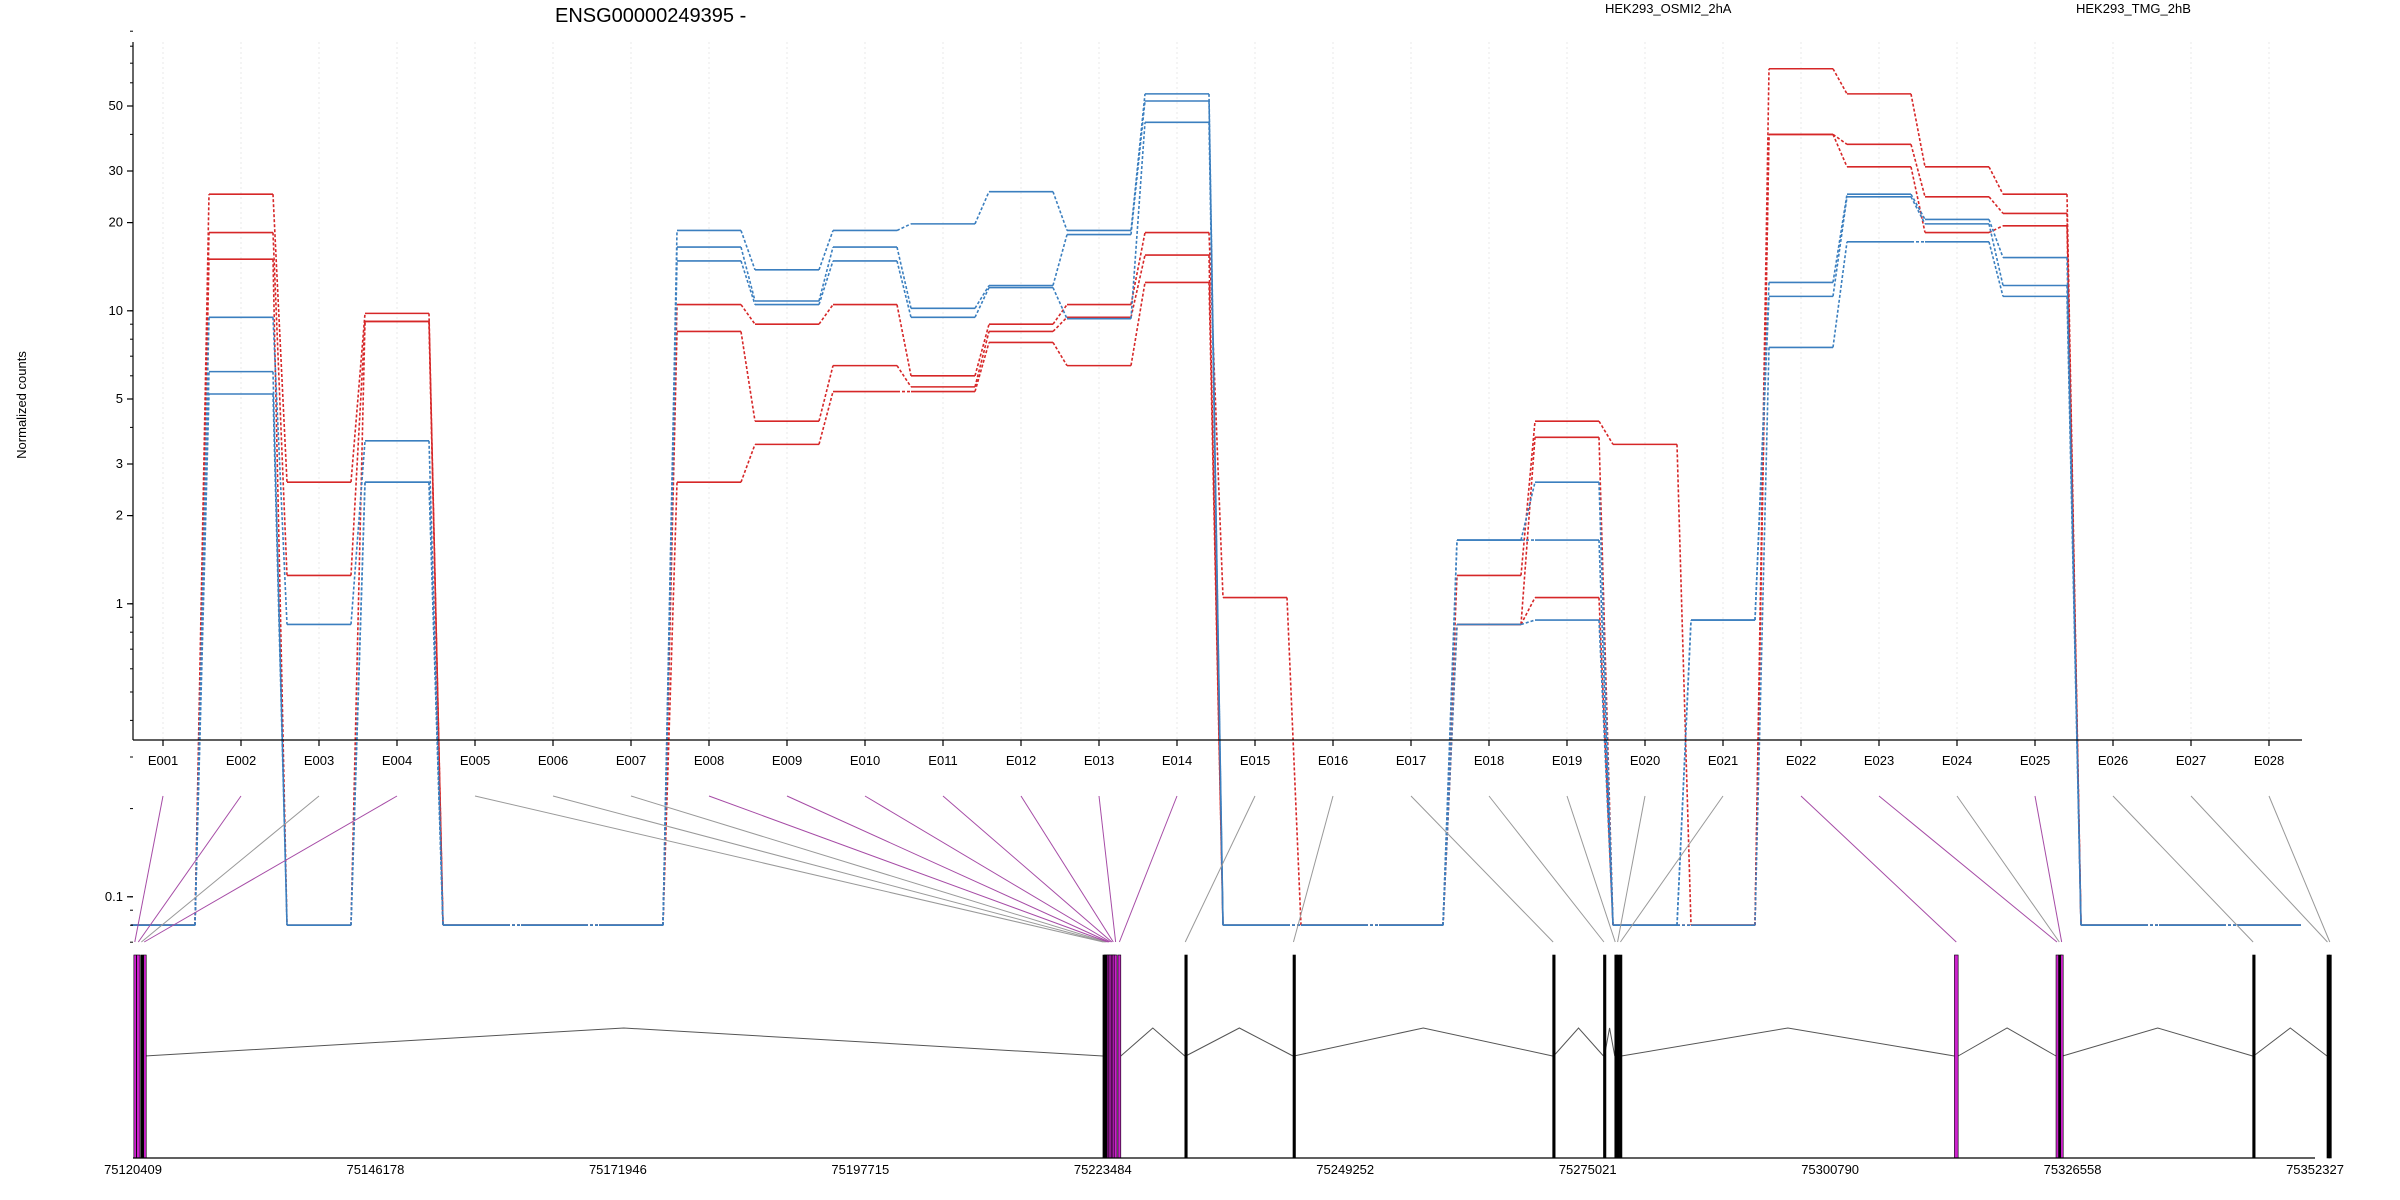 Image resolution: width=2400 pixels, height=1200 pixels. I want to click on x-tick-label-e019: E019, so click(1567, 760).